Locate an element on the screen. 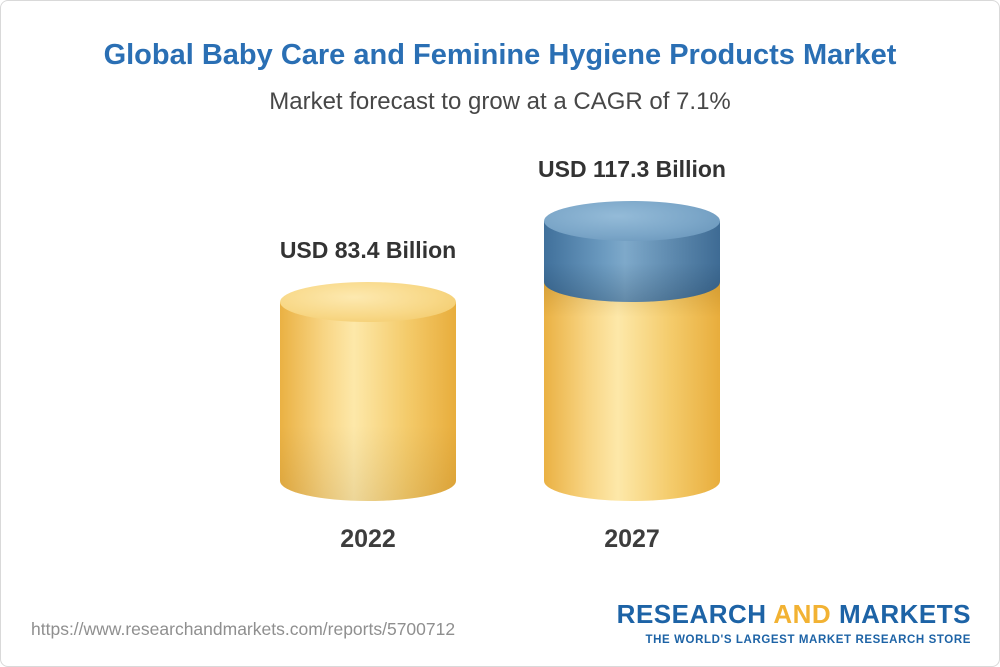  cylinder-2027 is located at coordinates (632, 351).